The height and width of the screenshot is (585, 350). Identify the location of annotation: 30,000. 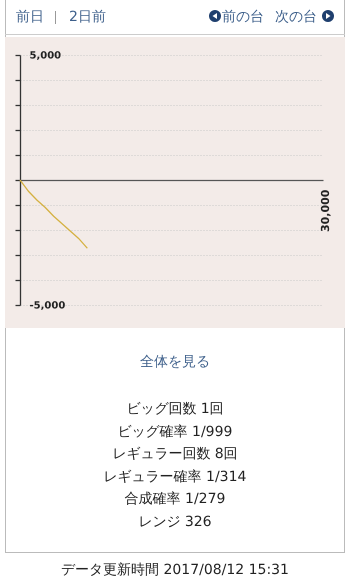
(325, 211).